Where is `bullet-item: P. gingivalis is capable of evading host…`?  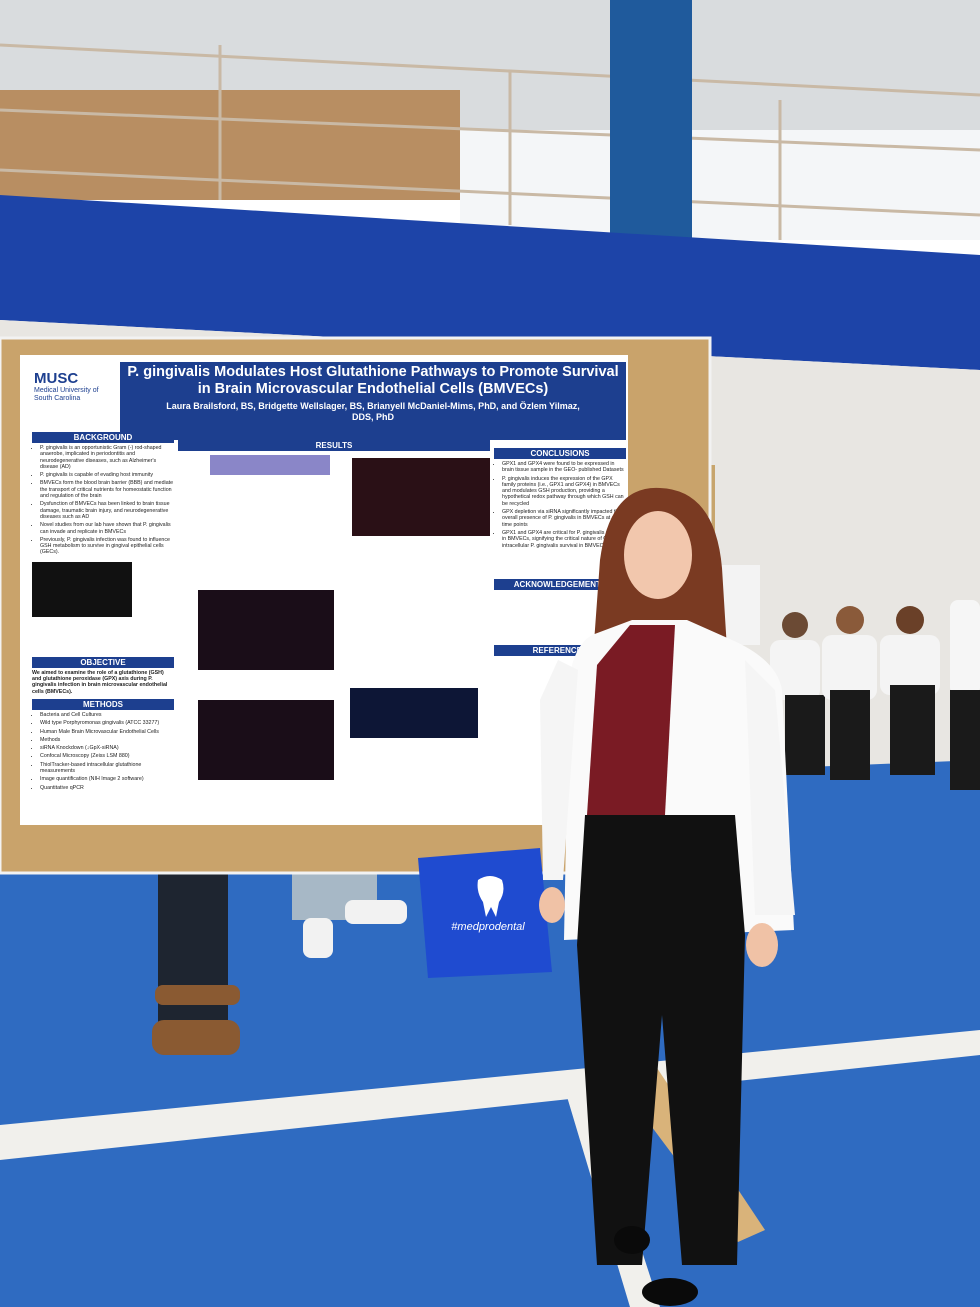
bullet-item: P. gingivalis is capable of evading host… is located at coordinates (107, 475).